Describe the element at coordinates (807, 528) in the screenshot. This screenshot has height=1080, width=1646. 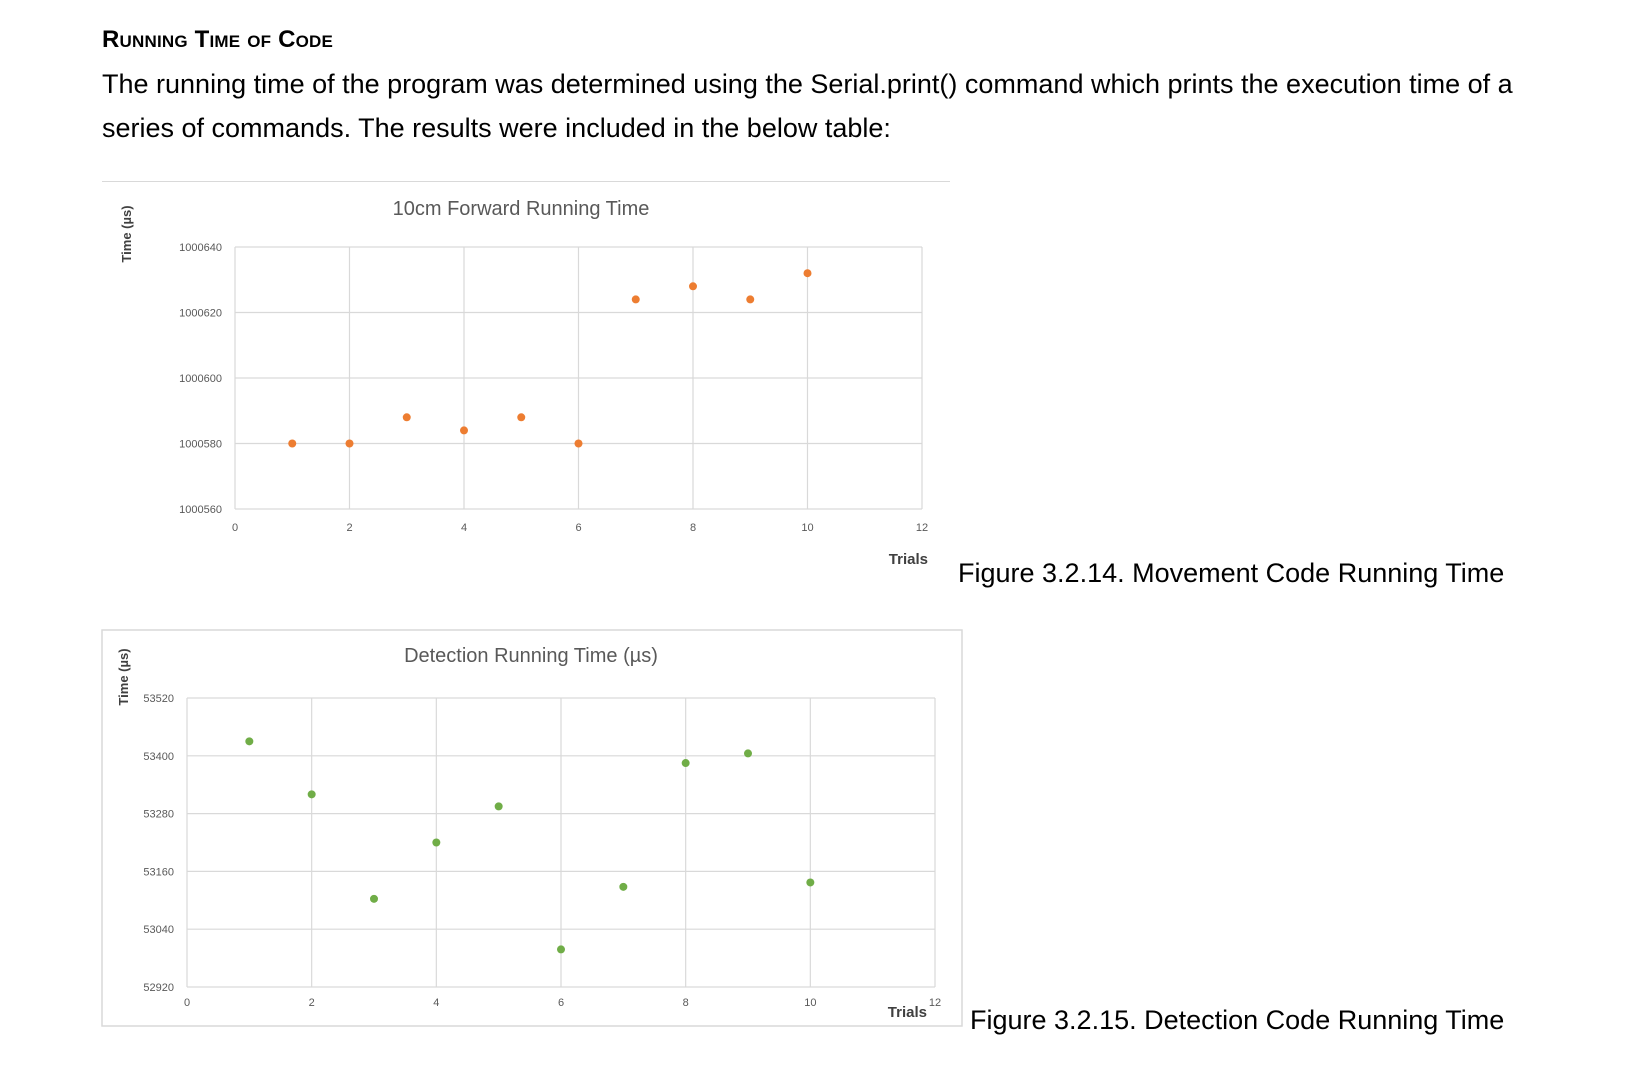
I see `chart1-xtick-label: 10` at that location.